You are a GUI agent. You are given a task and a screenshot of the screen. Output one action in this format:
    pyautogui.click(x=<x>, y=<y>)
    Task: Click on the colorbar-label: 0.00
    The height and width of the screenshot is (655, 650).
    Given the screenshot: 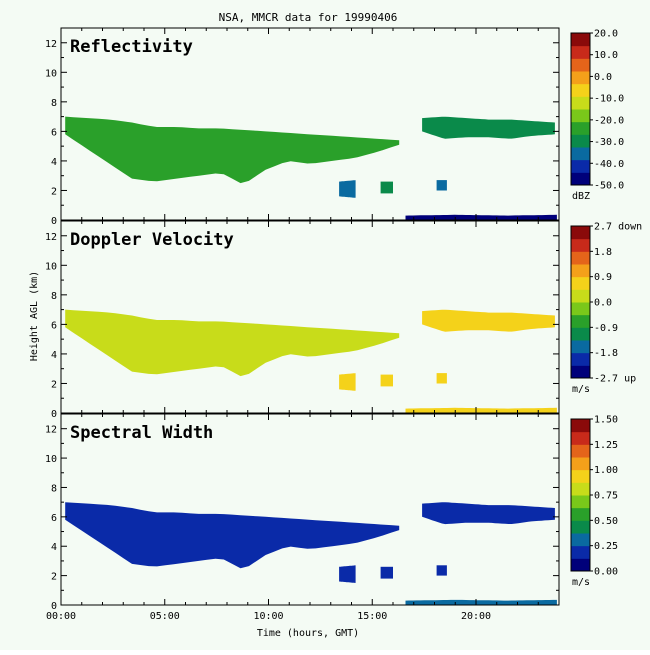 What is the action you would take?
    pyautogui.click(x=606, y=572)
    